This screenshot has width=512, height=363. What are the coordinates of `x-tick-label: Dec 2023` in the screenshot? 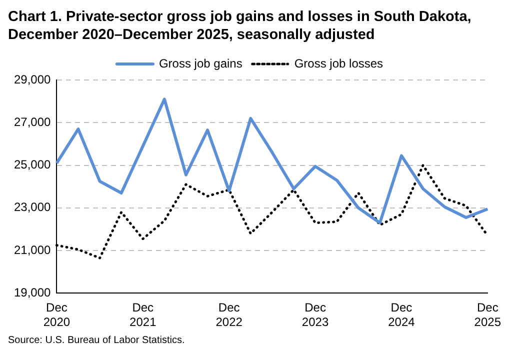 It's located at (315, 315).